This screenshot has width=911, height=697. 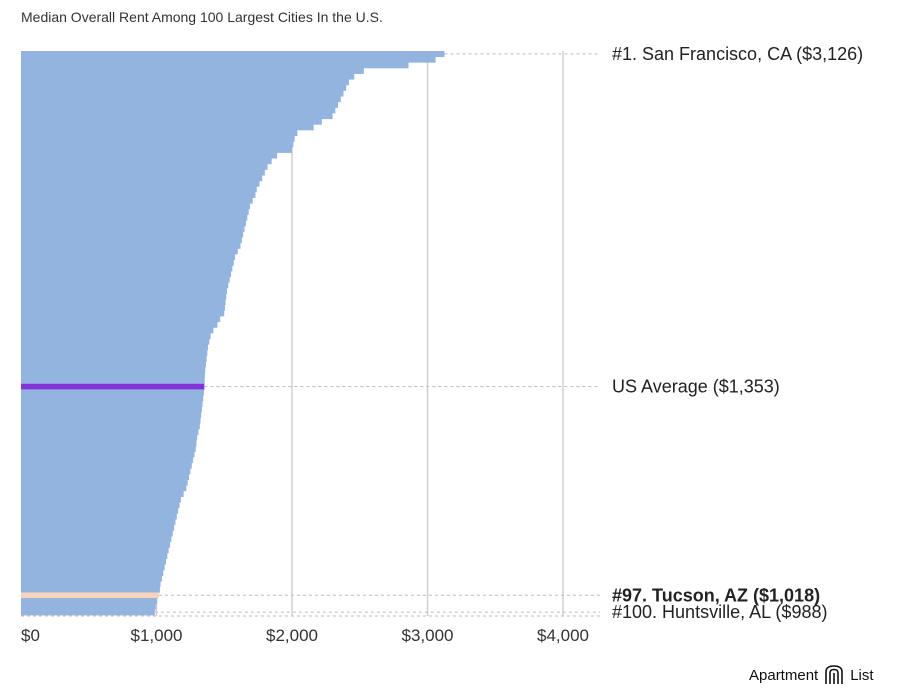 I want to click on annotation-rank-100: #100. Huntsville, AL ($988), so click(x=719, y=612).